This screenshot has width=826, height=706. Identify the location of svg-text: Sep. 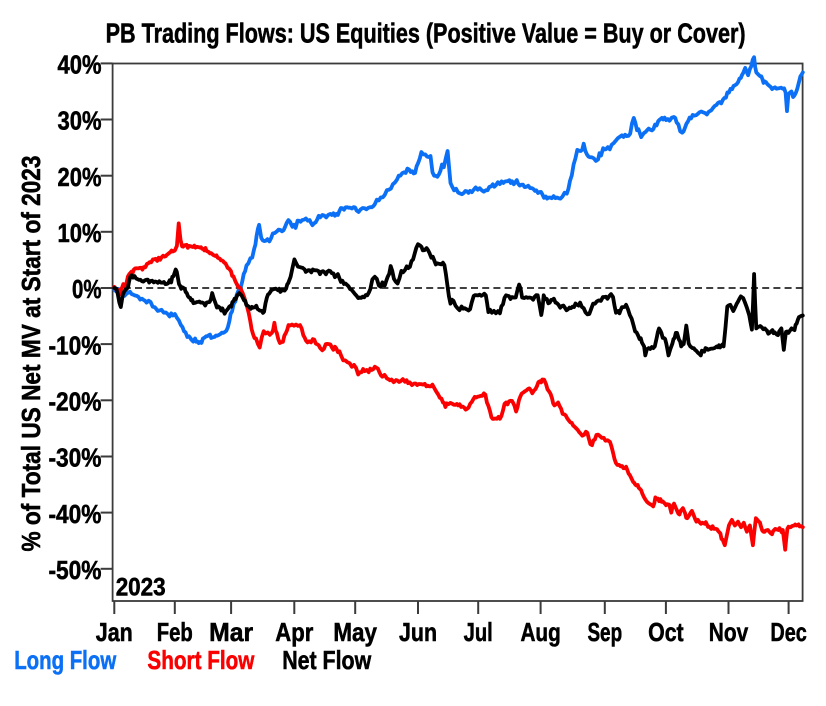
(604, 632).